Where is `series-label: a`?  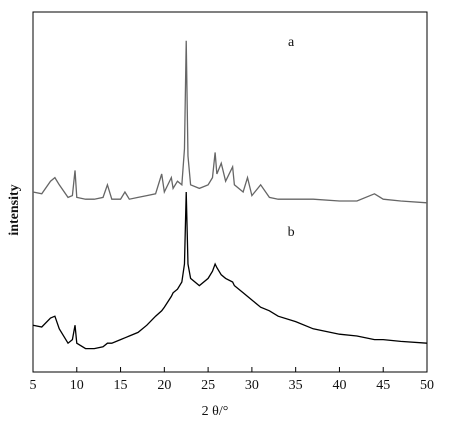
series-label: a is located at coordinates (291, 42).